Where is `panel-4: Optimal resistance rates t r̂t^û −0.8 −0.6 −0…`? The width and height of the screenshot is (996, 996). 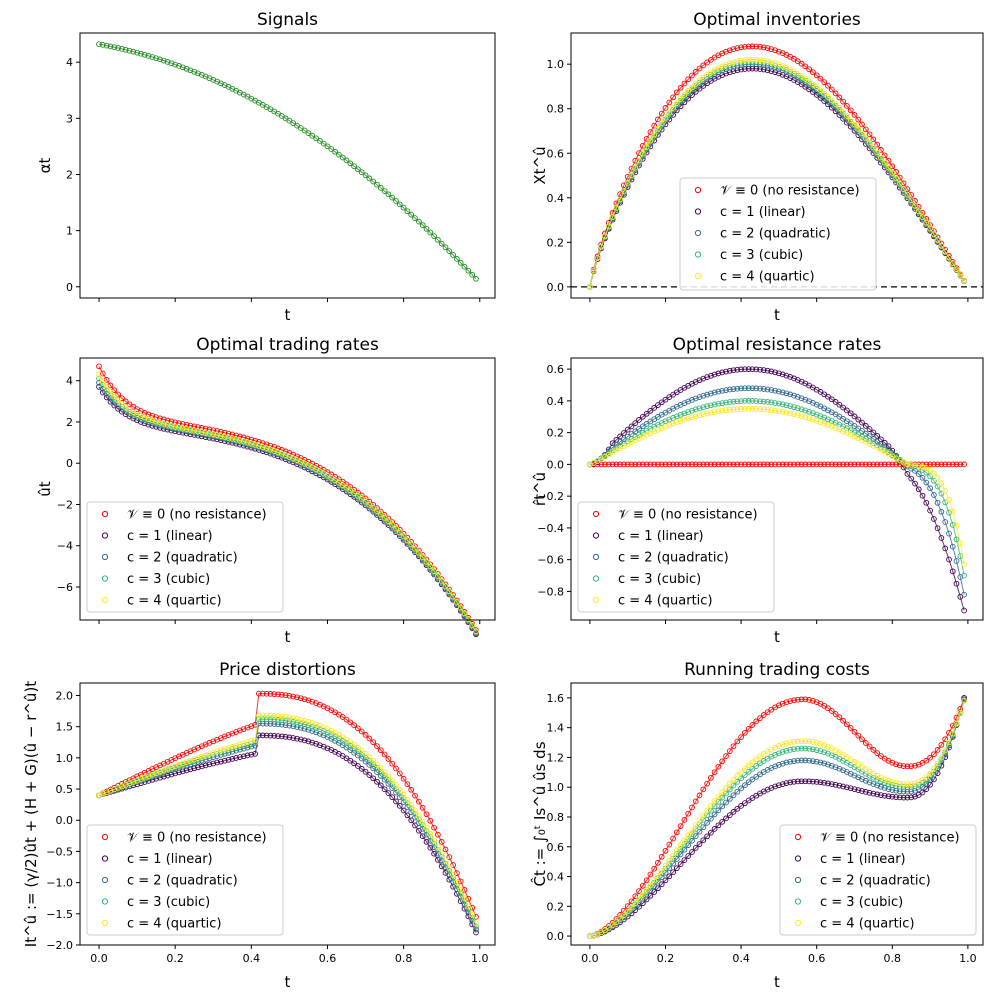
panel-4: Optimal resistance rates t r̂t^û −0.8 −0.6 −0… is located at coordinates (757, 490).